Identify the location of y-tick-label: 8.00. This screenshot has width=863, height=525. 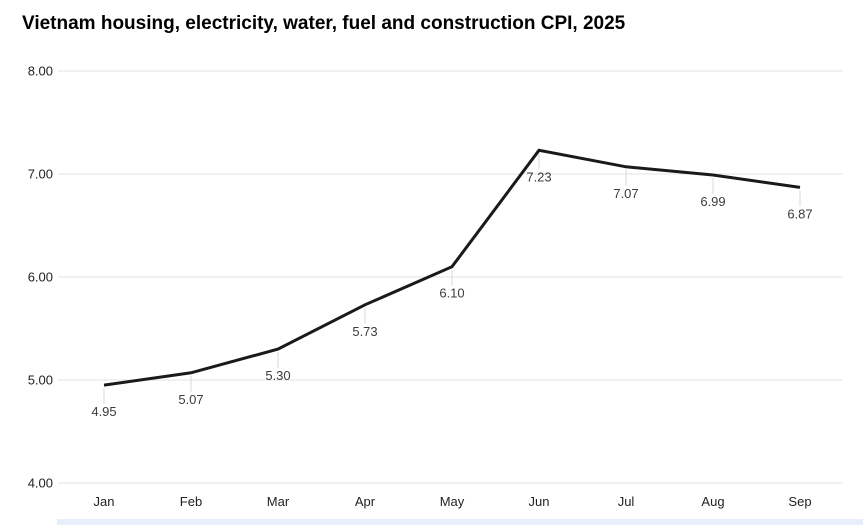
(40, 71).